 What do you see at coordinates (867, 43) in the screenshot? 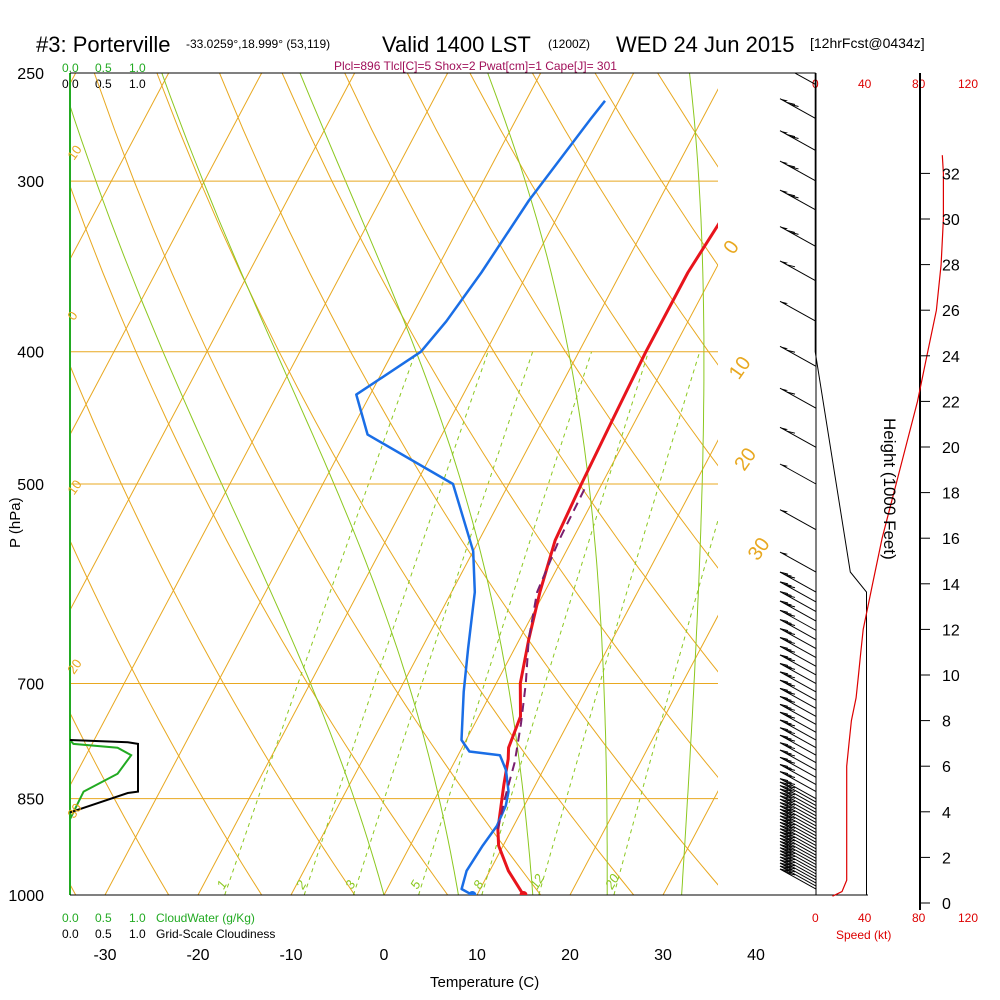
I see `forecast-info: [12hrFcst@0434z]` at bounding box center [867, 43].